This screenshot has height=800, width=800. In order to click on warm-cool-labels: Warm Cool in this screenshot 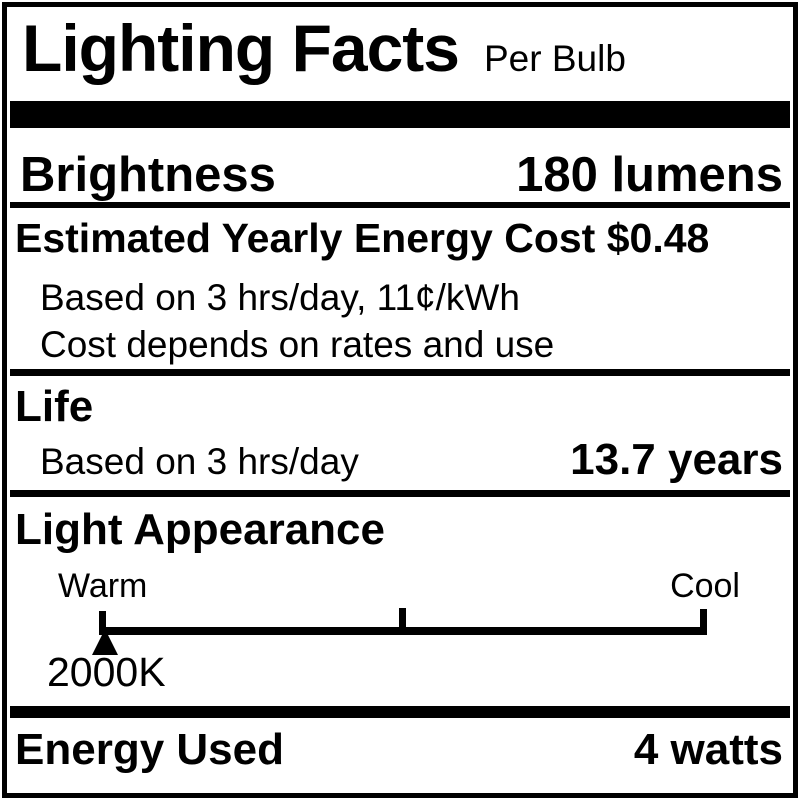, I will do `click(399, 586)`.